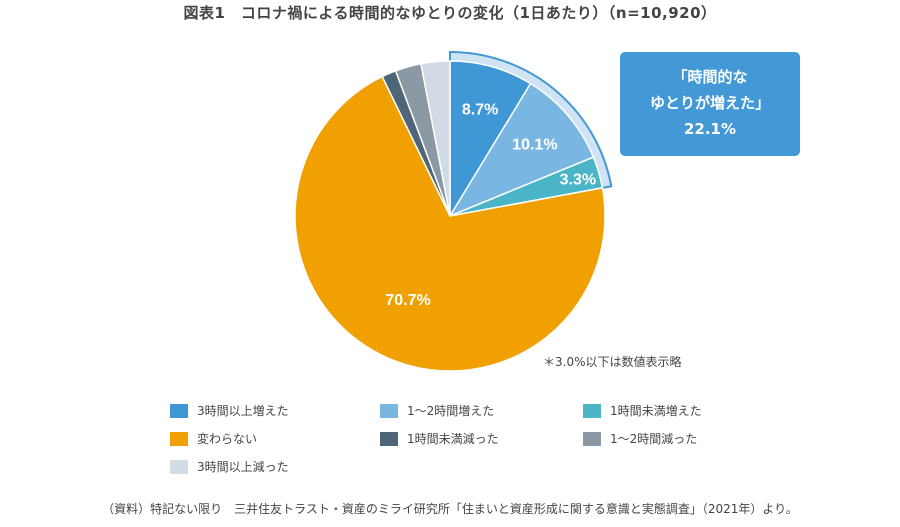 Image resolution: width=900 pixels, height=527 pixels. What do you see at coordinates (451, 411) in the screenshot?
I see `legend-label: 1〜2時間増えた` at bounding box center [451, 411].